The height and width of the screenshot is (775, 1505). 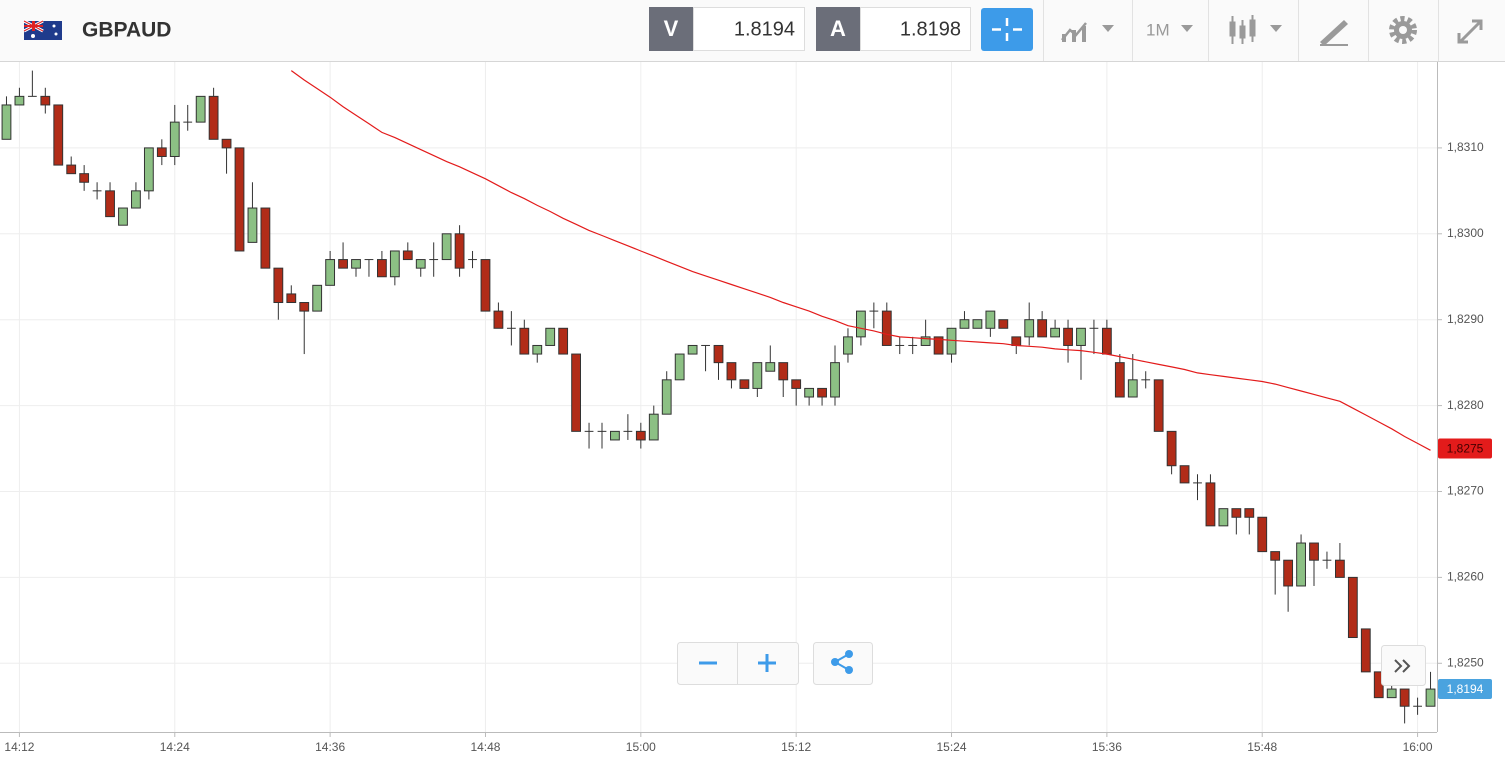 What do you see at coordinates (1334, 33) in the screenshot?
I see `draw-tool-button` at bounding box center [1334, 33].